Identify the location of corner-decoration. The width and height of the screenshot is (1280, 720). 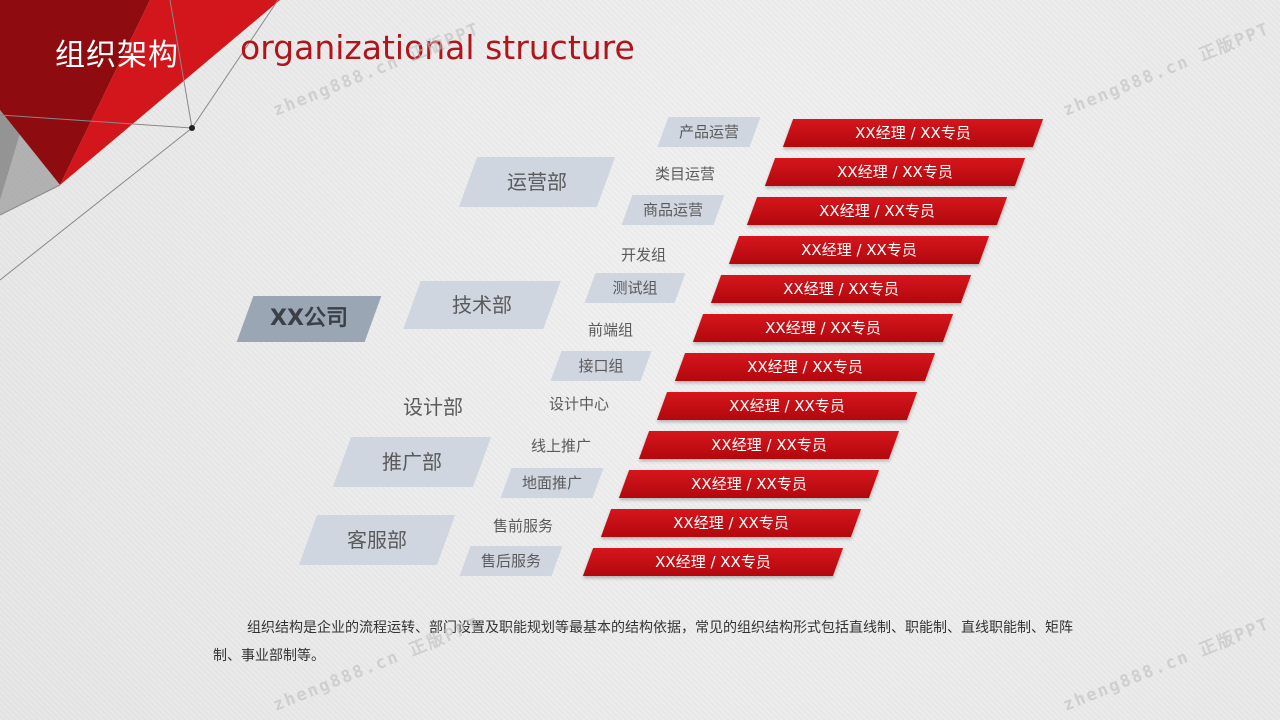
(140, 140).